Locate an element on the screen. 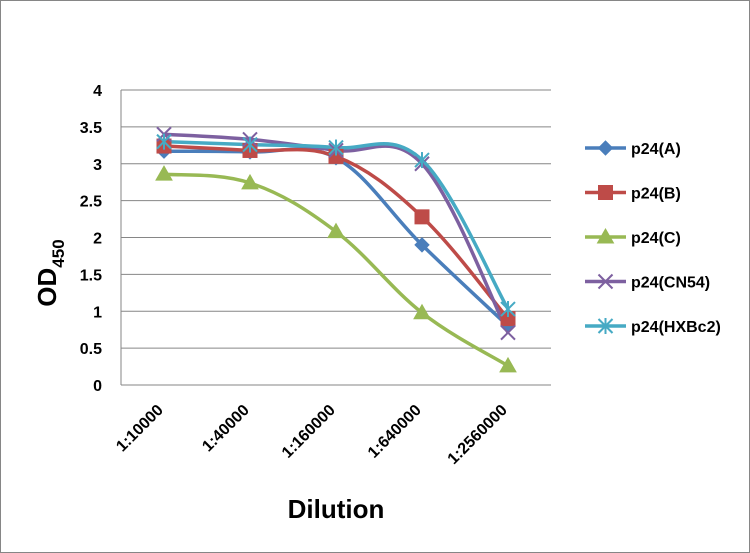 The height and width of the screenshot is (553, 750). y-tick-label: 1 is located at coordinates (97, 312).